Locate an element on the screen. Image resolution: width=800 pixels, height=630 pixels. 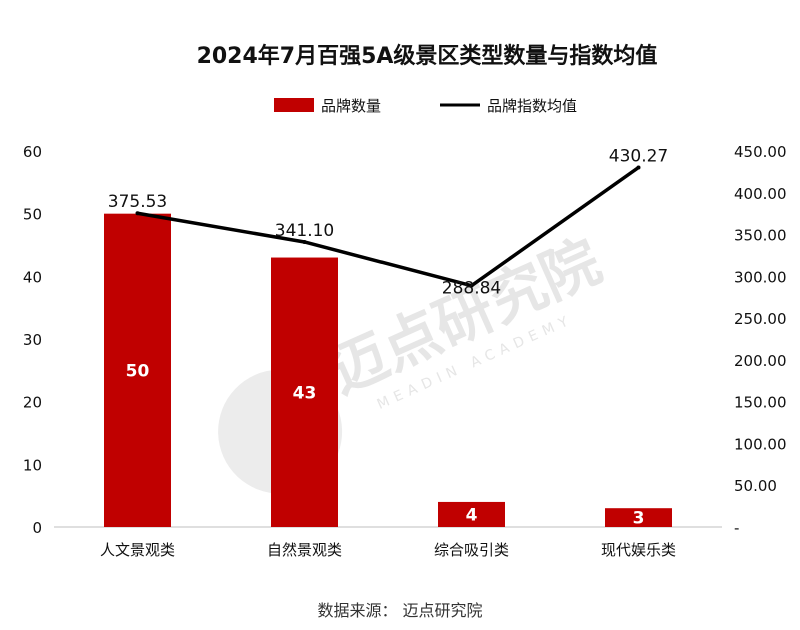
chart-title: 2024年7月百强5A级景区类型数量与指数均值 is located at coordinates (427, 56).